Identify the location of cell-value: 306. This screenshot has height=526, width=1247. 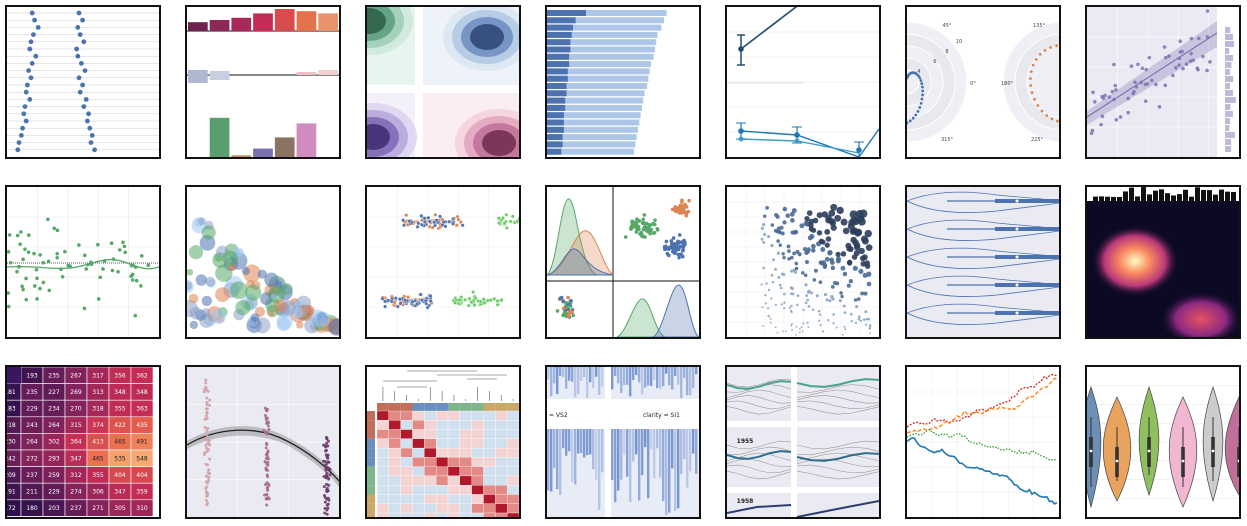
(98, 492).